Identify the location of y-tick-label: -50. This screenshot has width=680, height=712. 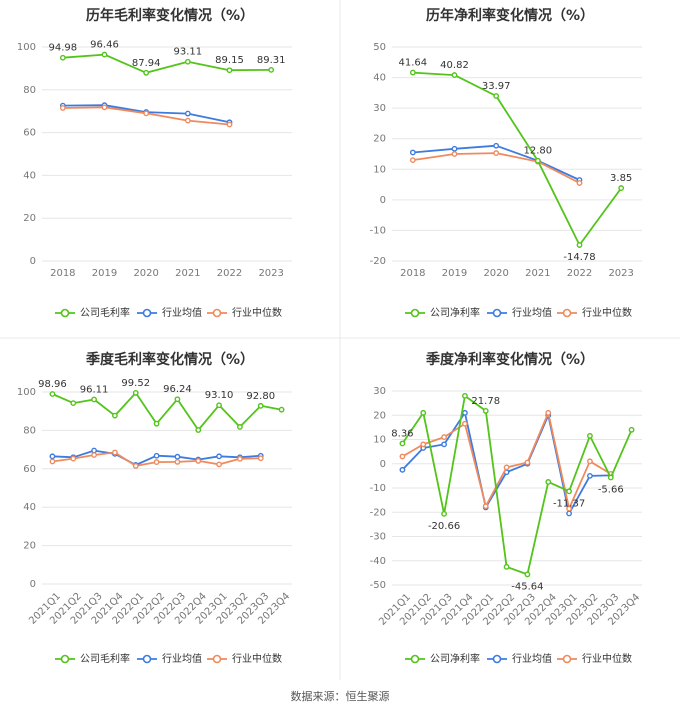
(378, 585).